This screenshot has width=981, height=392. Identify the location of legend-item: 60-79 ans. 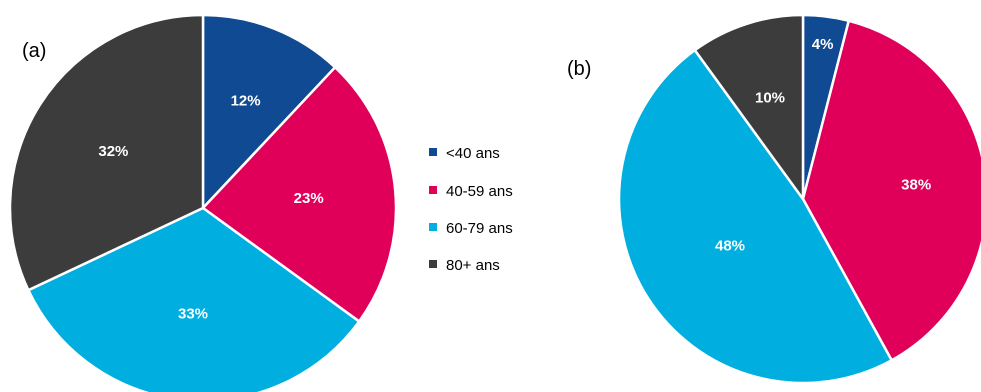
(471, 228).